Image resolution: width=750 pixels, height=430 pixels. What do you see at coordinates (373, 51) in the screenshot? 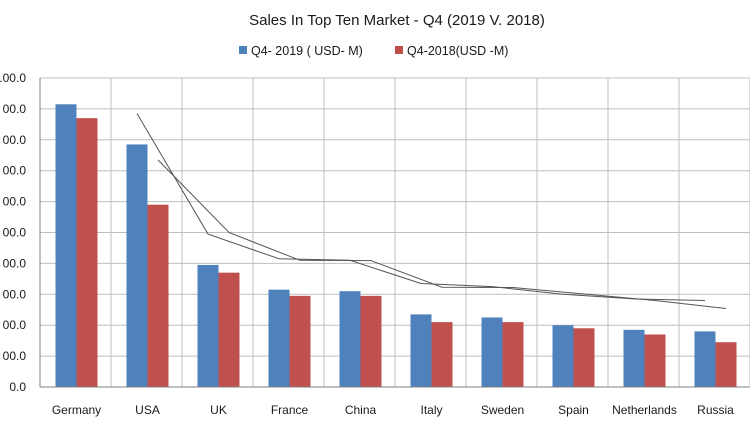
I see `legend: Q4- 2019 ( USD- M) Q4-2018(USD -M)` at bounding box center [373, 51].